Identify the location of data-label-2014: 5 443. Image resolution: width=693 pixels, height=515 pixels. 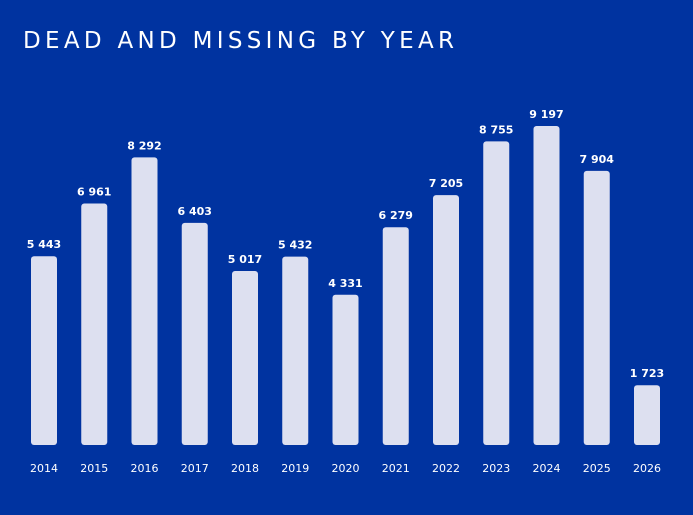
(44, 244).